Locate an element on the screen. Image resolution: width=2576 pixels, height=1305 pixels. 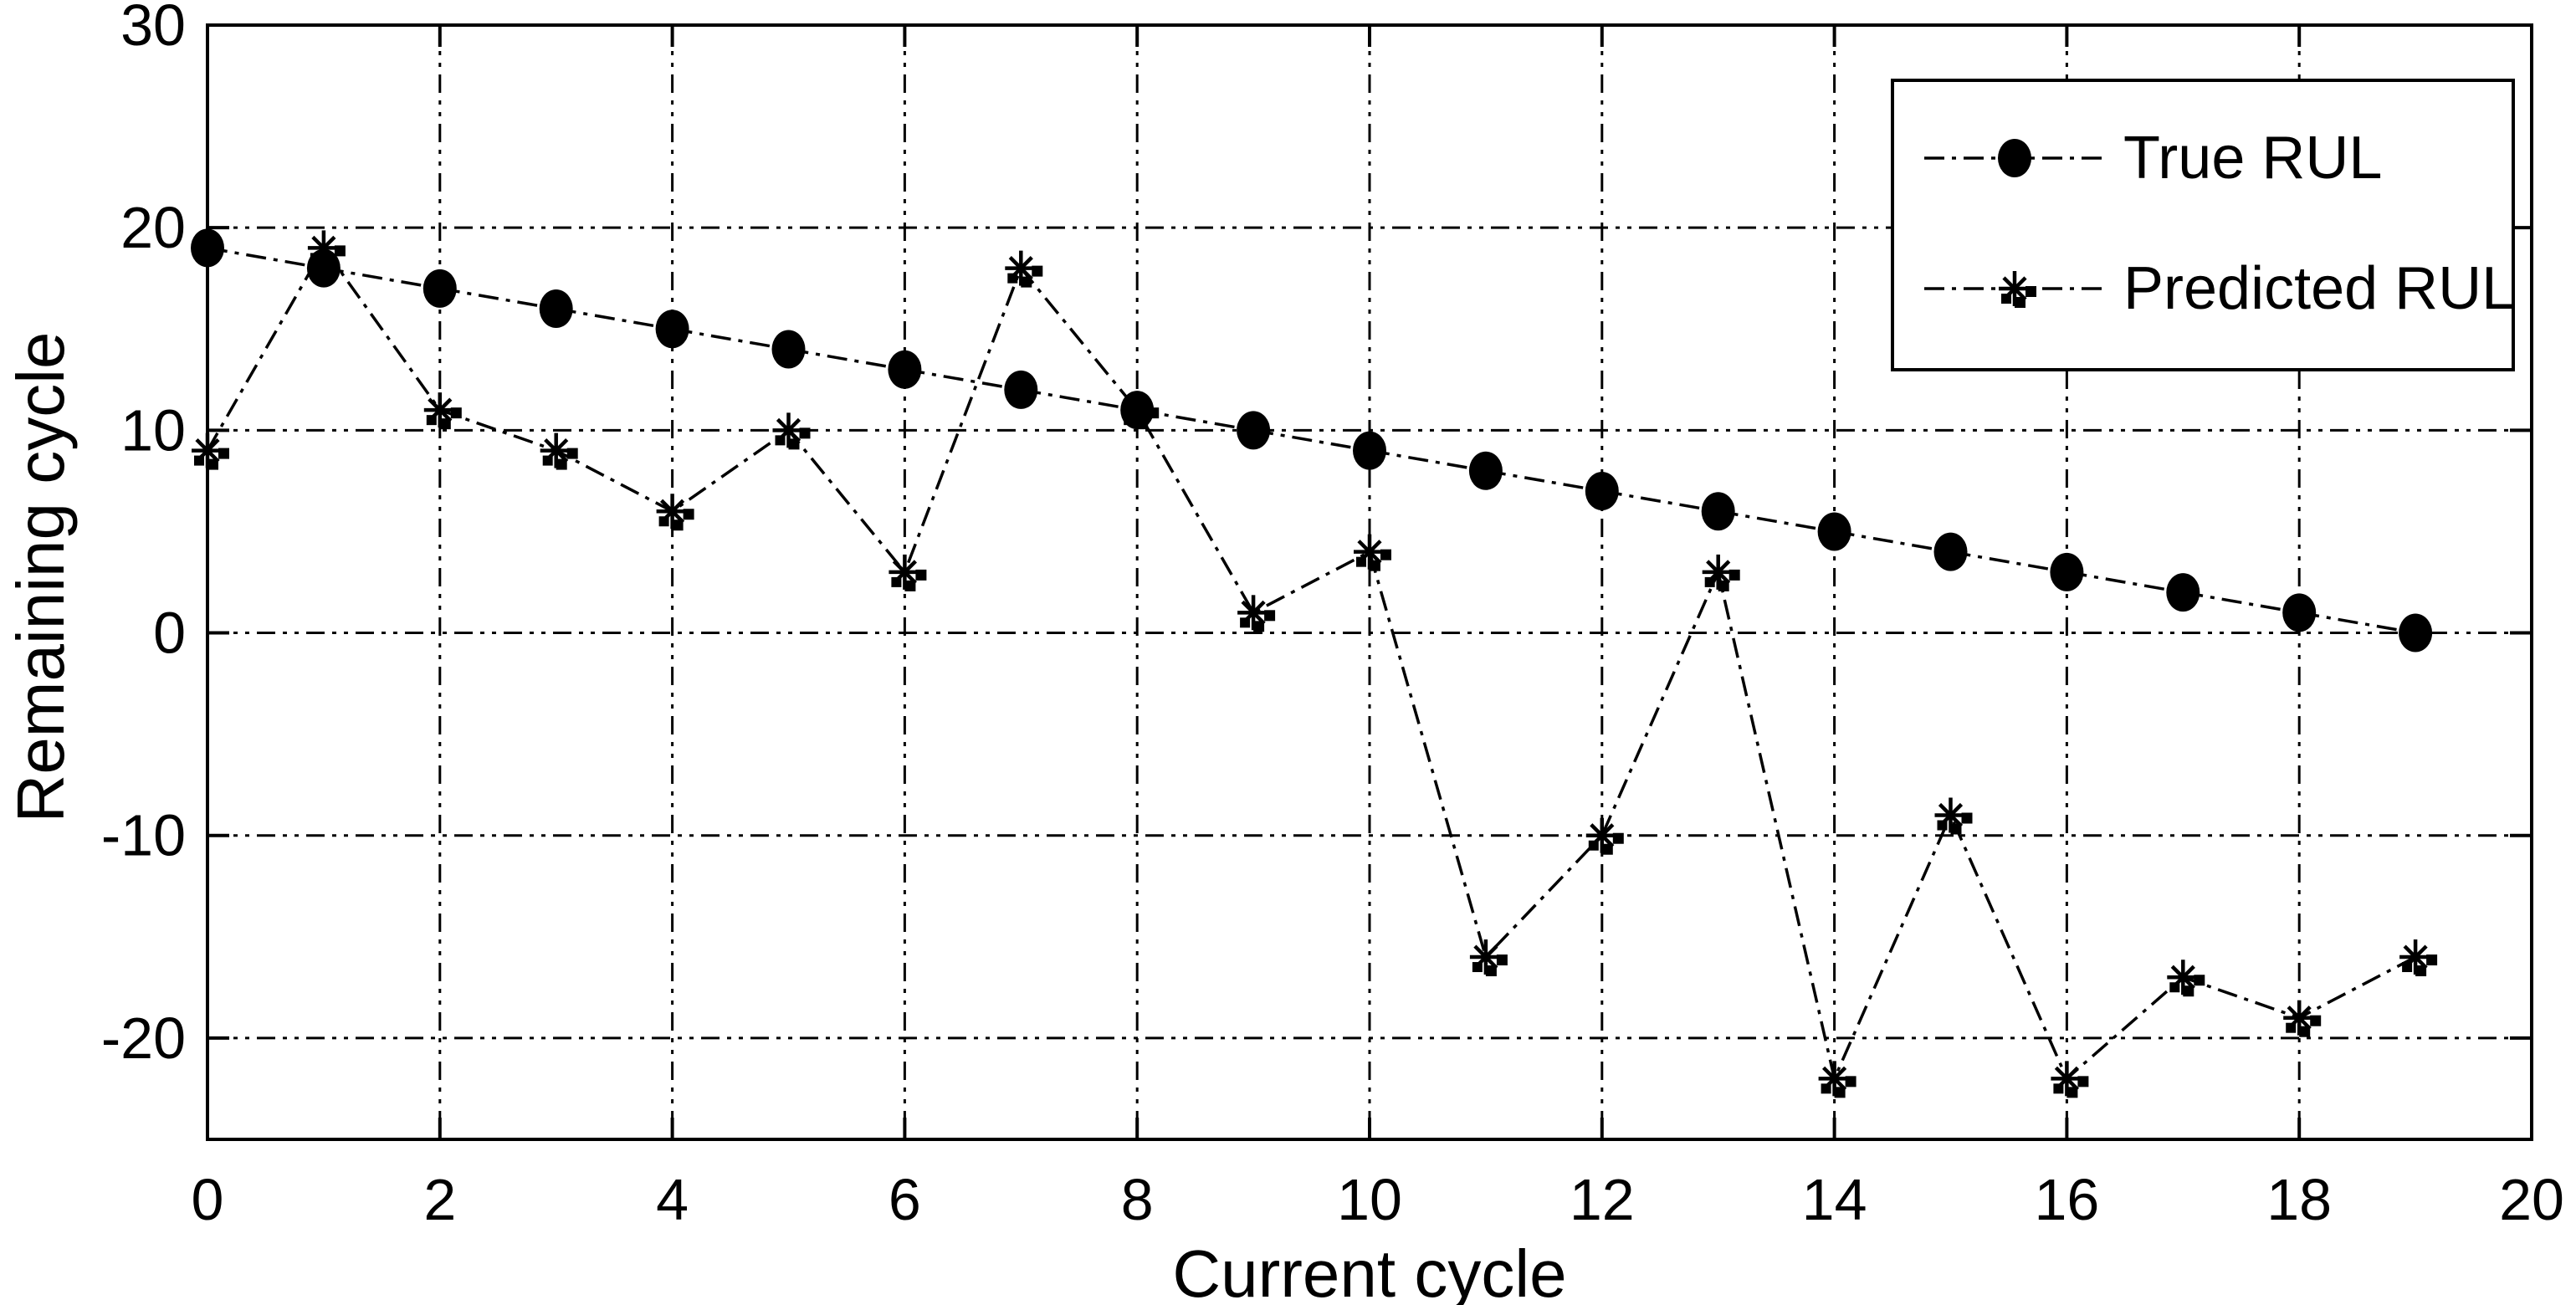
legend-box is located at coordinates (2203, 225).